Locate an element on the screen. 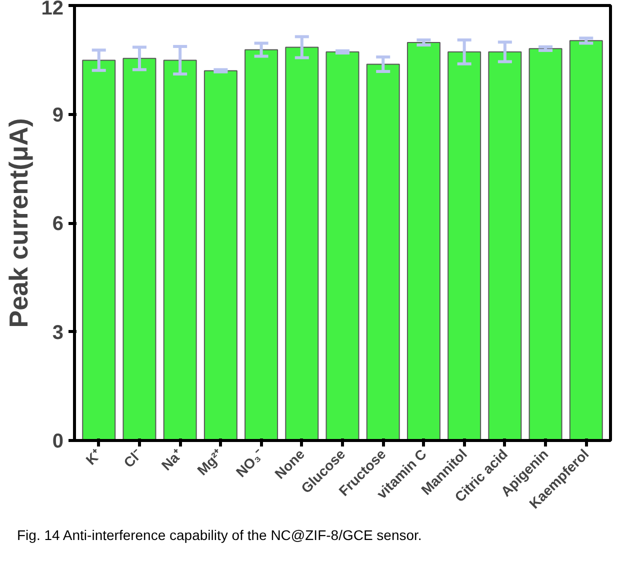 The width and height of the screenshot is (625, 586). x-tick-label: K⁺ is located at coordinates (93, 457).